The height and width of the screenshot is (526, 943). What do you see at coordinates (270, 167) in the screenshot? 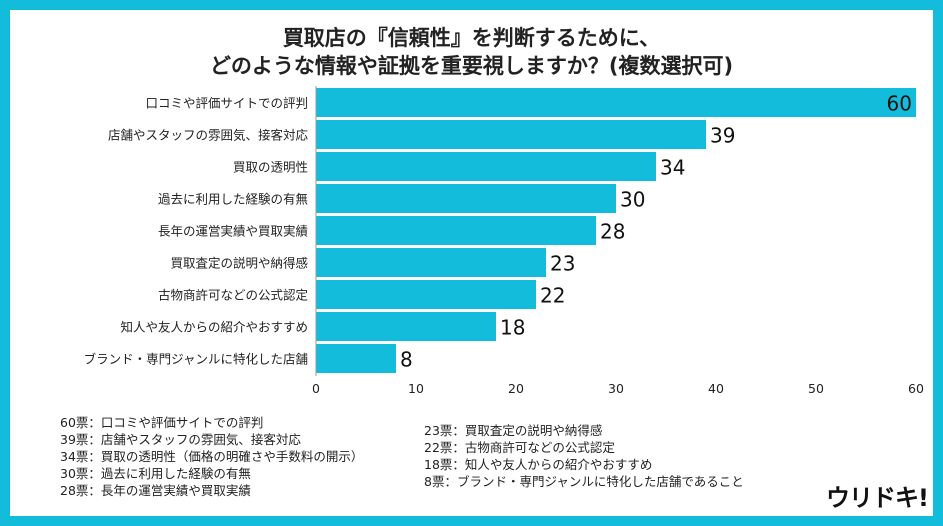
I see `category-label: 買取の透明性` at bounding box center [270, 167].